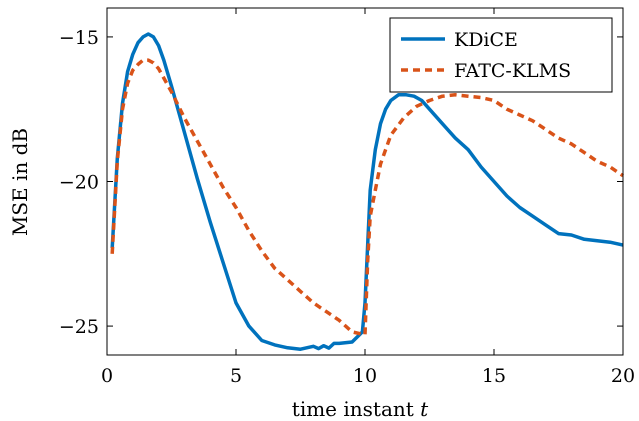  Describe the element at coordinates (486, 40) in the screenshot. I see `legend-label-kdice: KDiCE` at that location.